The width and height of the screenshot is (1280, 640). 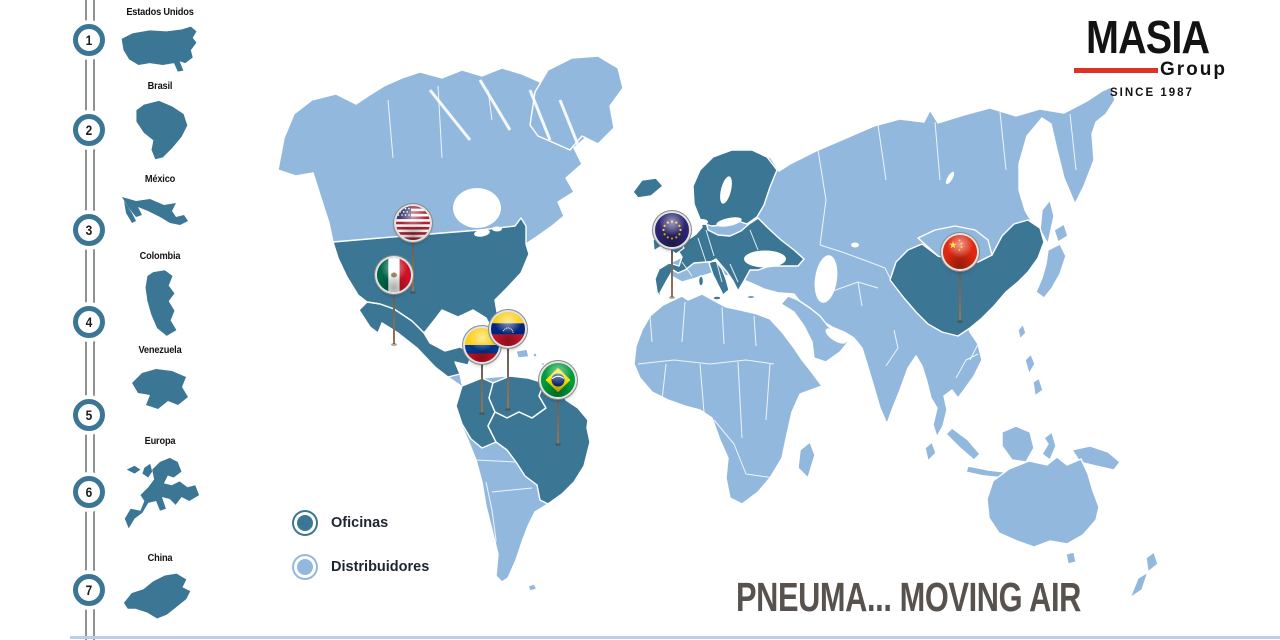 I want to click on timeline-step-5: 5, so click(x=89, y=415).